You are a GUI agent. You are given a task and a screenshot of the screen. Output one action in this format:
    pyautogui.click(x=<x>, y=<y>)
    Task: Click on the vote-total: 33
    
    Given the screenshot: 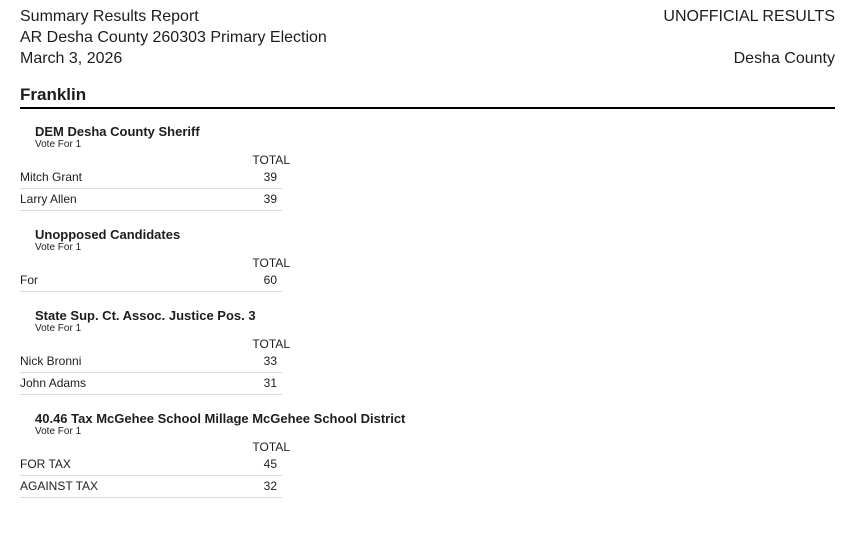 What is the action you would take?
    pyautogui.click(x=270, y=361)
    